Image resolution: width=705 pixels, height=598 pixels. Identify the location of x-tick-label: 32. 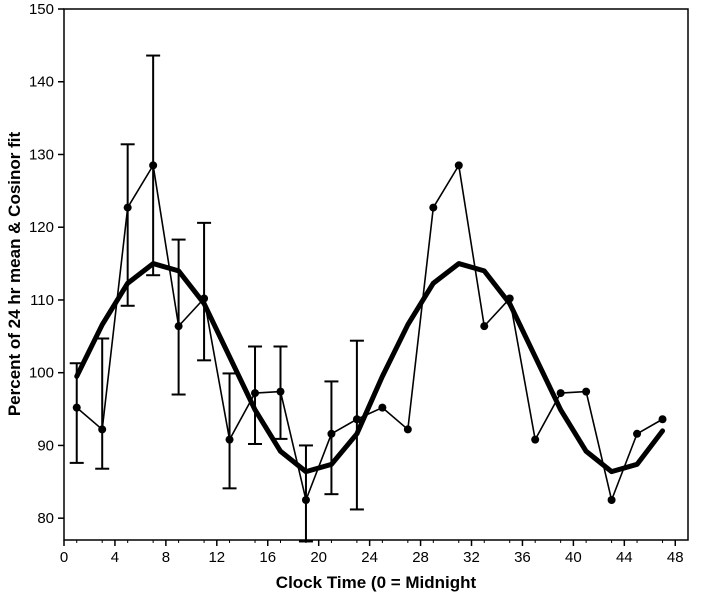
(471, 557).